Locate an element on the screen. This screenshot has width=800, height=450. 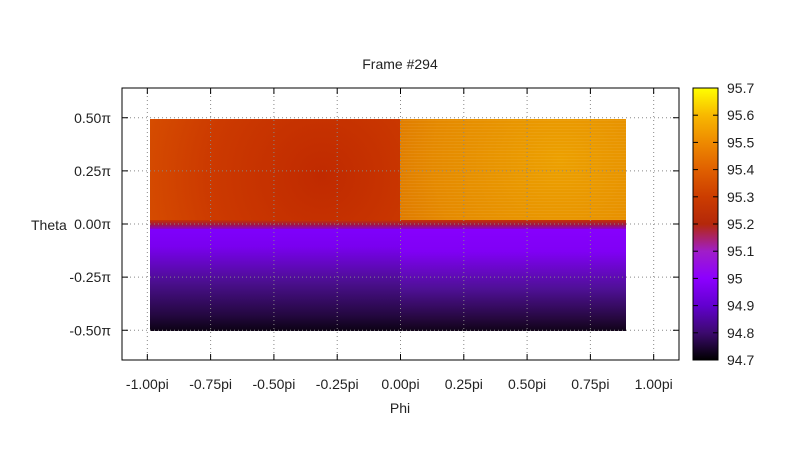
y-tick-label: -0.50π is located at coordinates (90, 330).